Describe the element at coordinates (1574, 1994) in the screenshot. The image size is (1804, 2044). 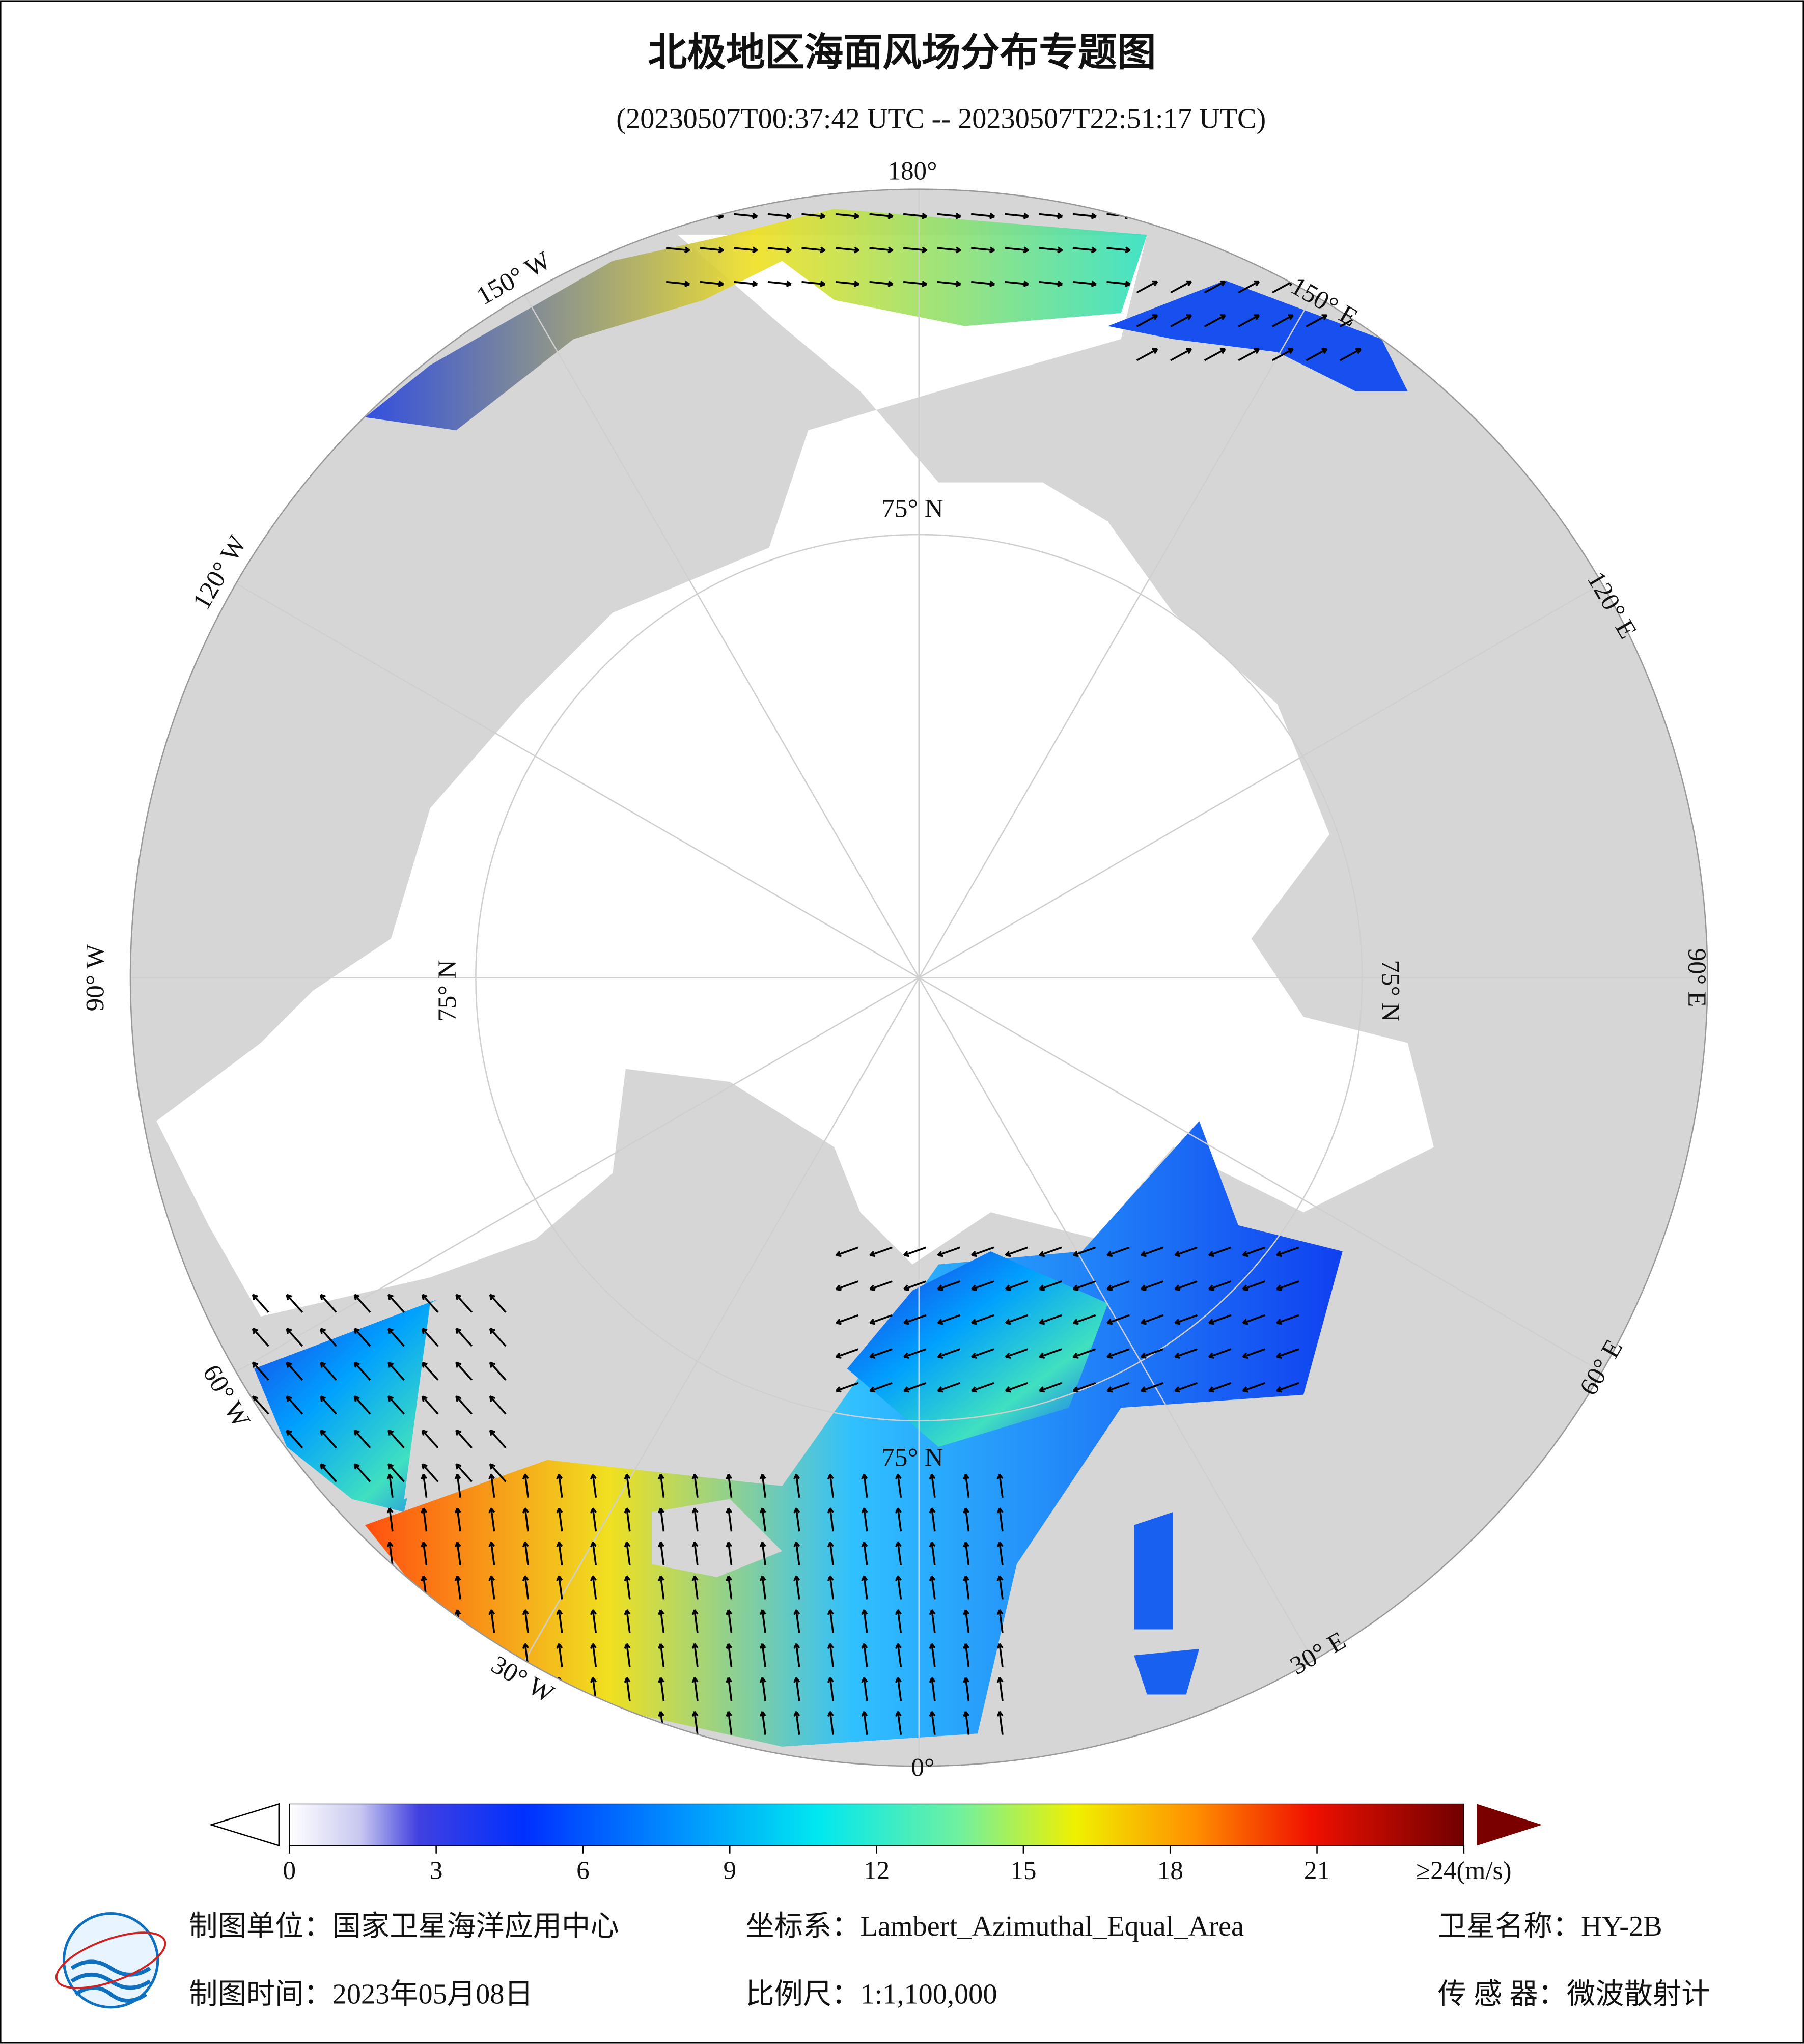
I see `footer-text: 传 感 器：微波散射计` at that location.